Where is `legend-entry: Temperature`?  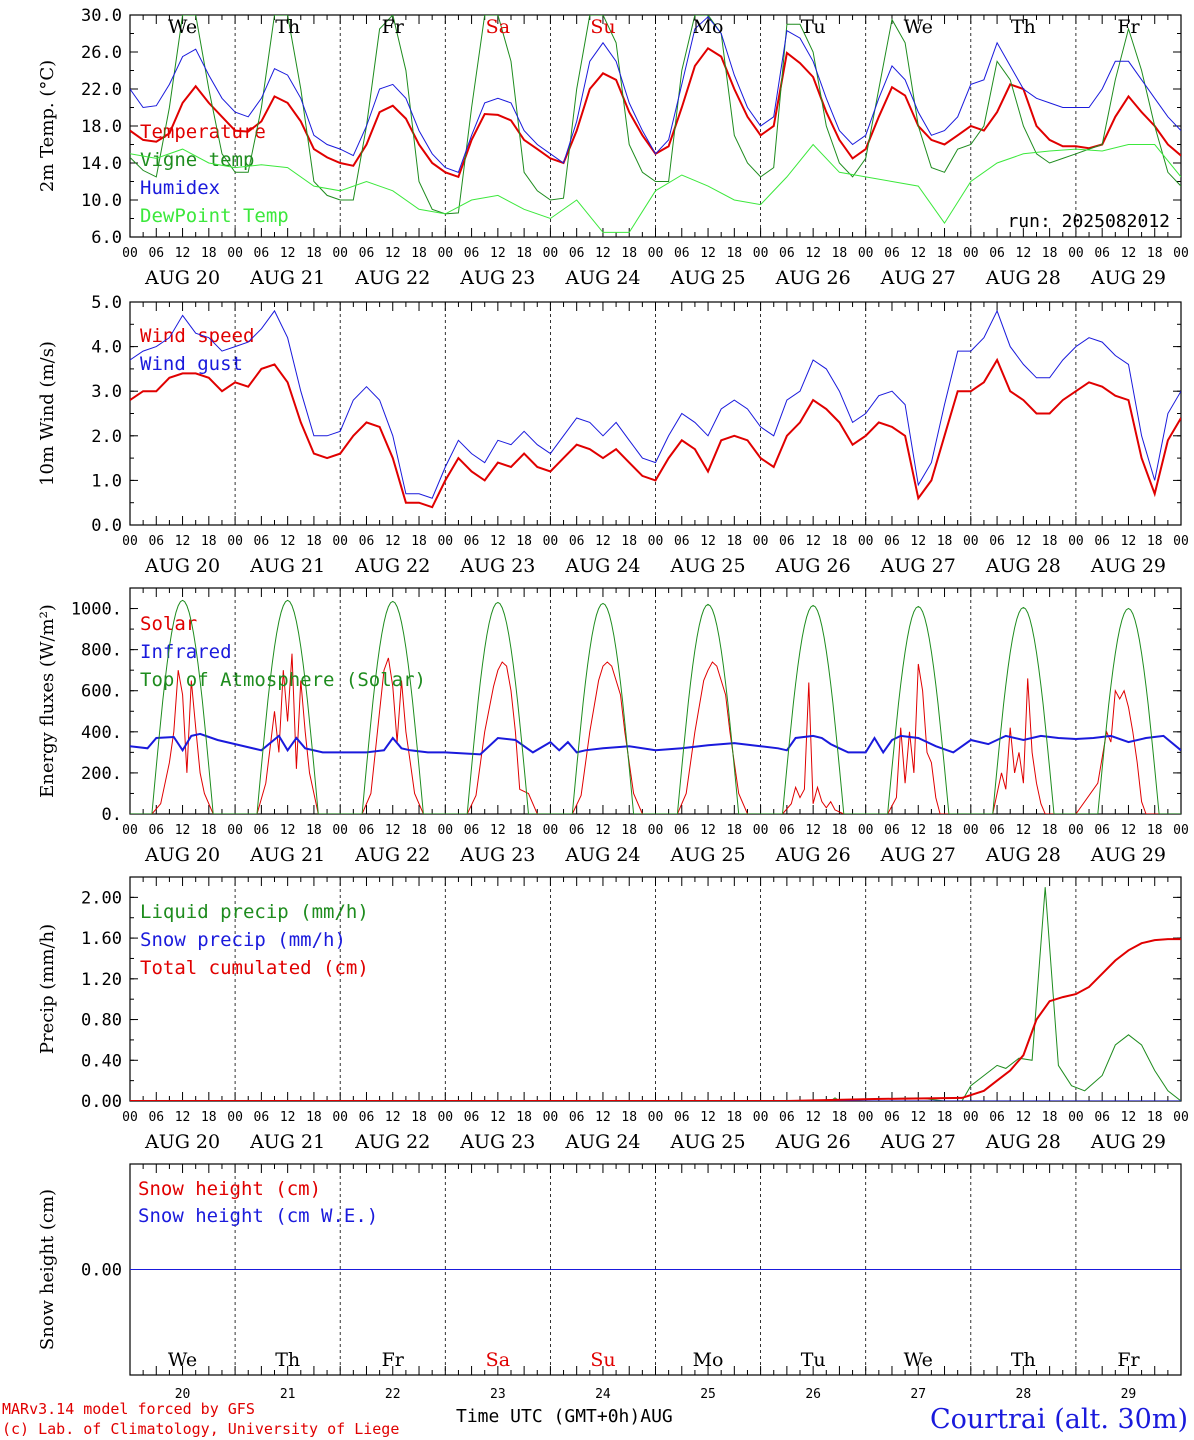 legend-entry: Temperature is located at coordinates (203, 132).